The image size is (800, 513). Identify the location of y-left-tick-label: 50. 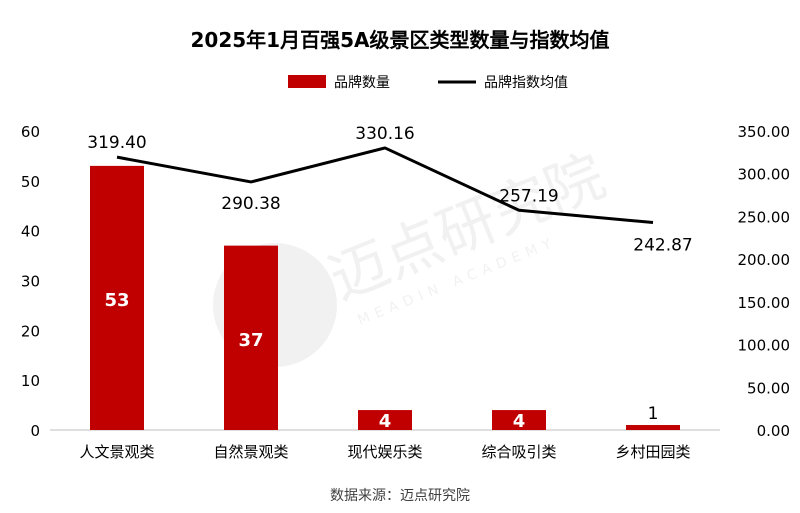
(30, 182).